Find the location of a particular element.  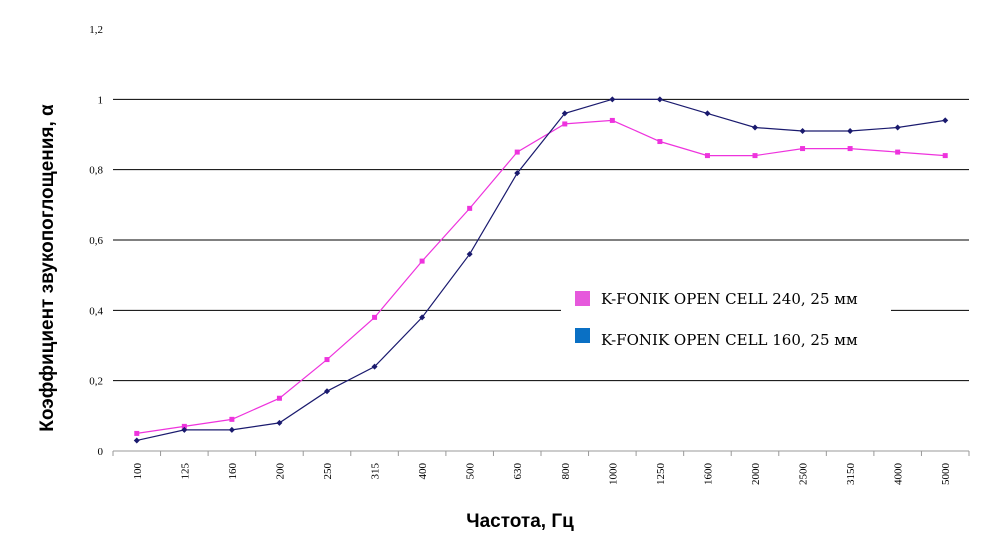

legend-label-160: K-FONIK OPEN CELL 160, 25 мм is located at coordinates (729, 340).